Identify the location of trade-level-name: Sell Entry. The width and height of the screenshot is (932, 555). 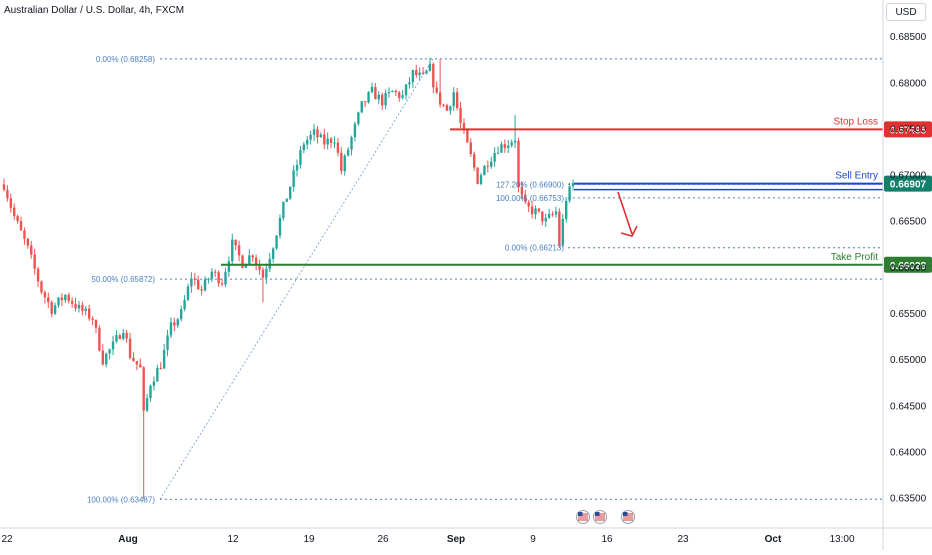
(856, 176).